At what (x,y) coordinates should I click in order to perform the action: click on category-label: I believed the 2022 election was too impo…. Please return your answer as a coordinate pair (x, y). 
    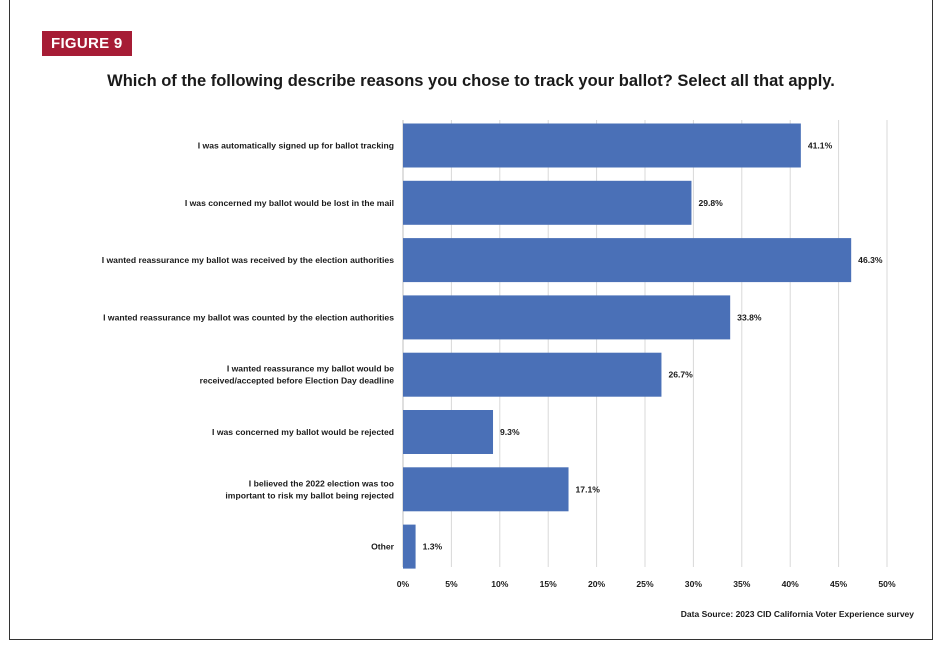
    Looking at the image, I should click on (309, 489).